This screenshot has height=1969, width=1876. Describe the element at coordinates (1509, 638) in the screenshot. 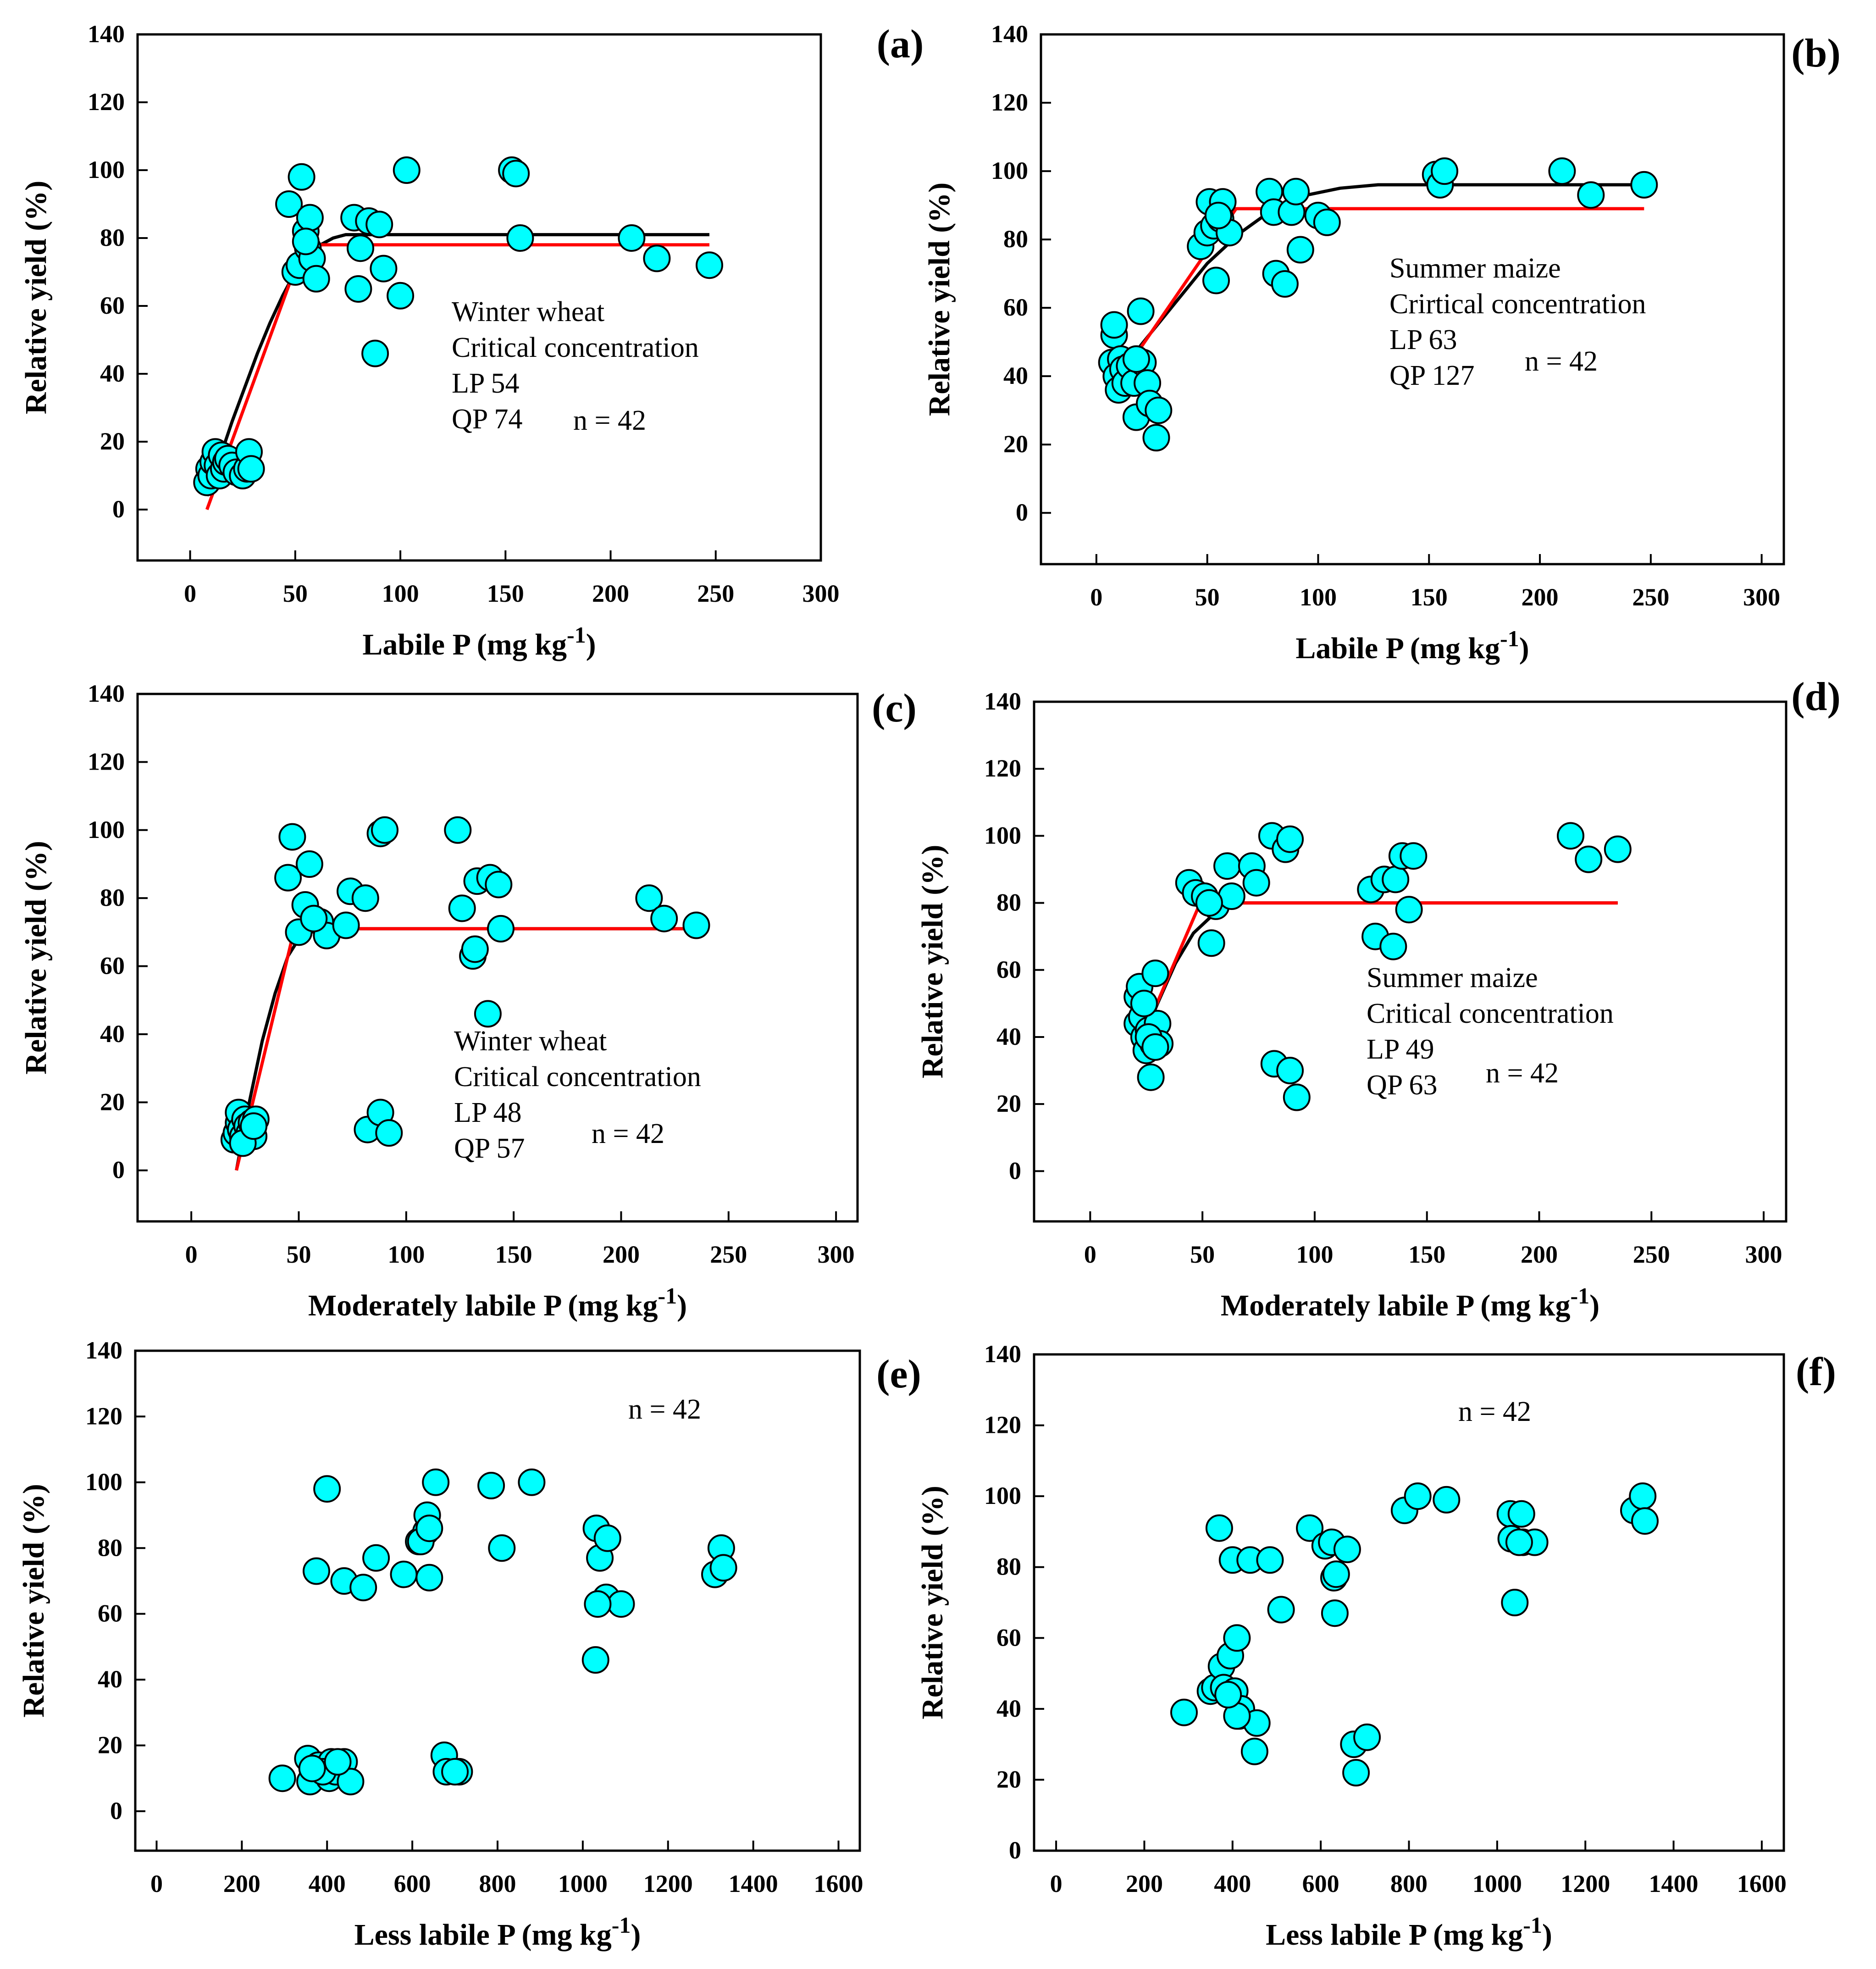

I see `x-axis-label-unit-exponent: -1` at that location.